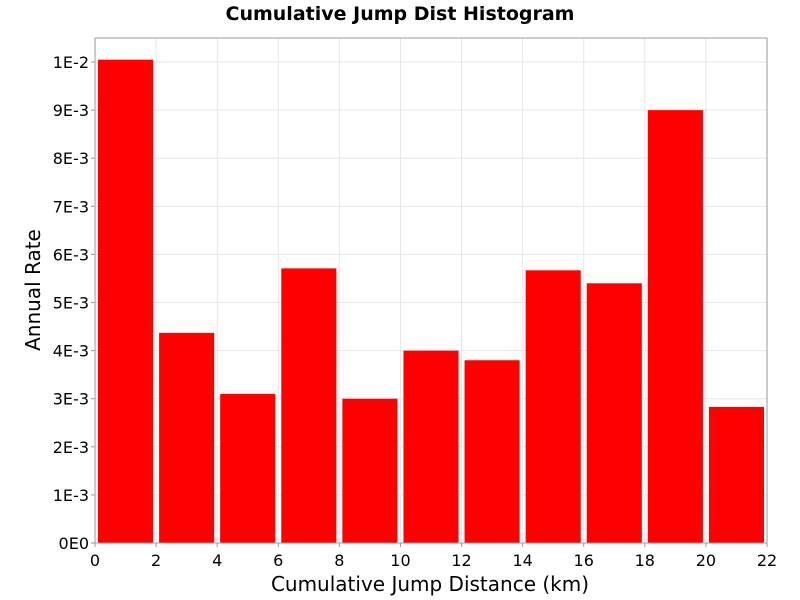 This screenshot has height=600, width=800. Describe the element at coordinates (71, 254) in the screenshot. I see `y-tick-label: 6E-3` at that location.